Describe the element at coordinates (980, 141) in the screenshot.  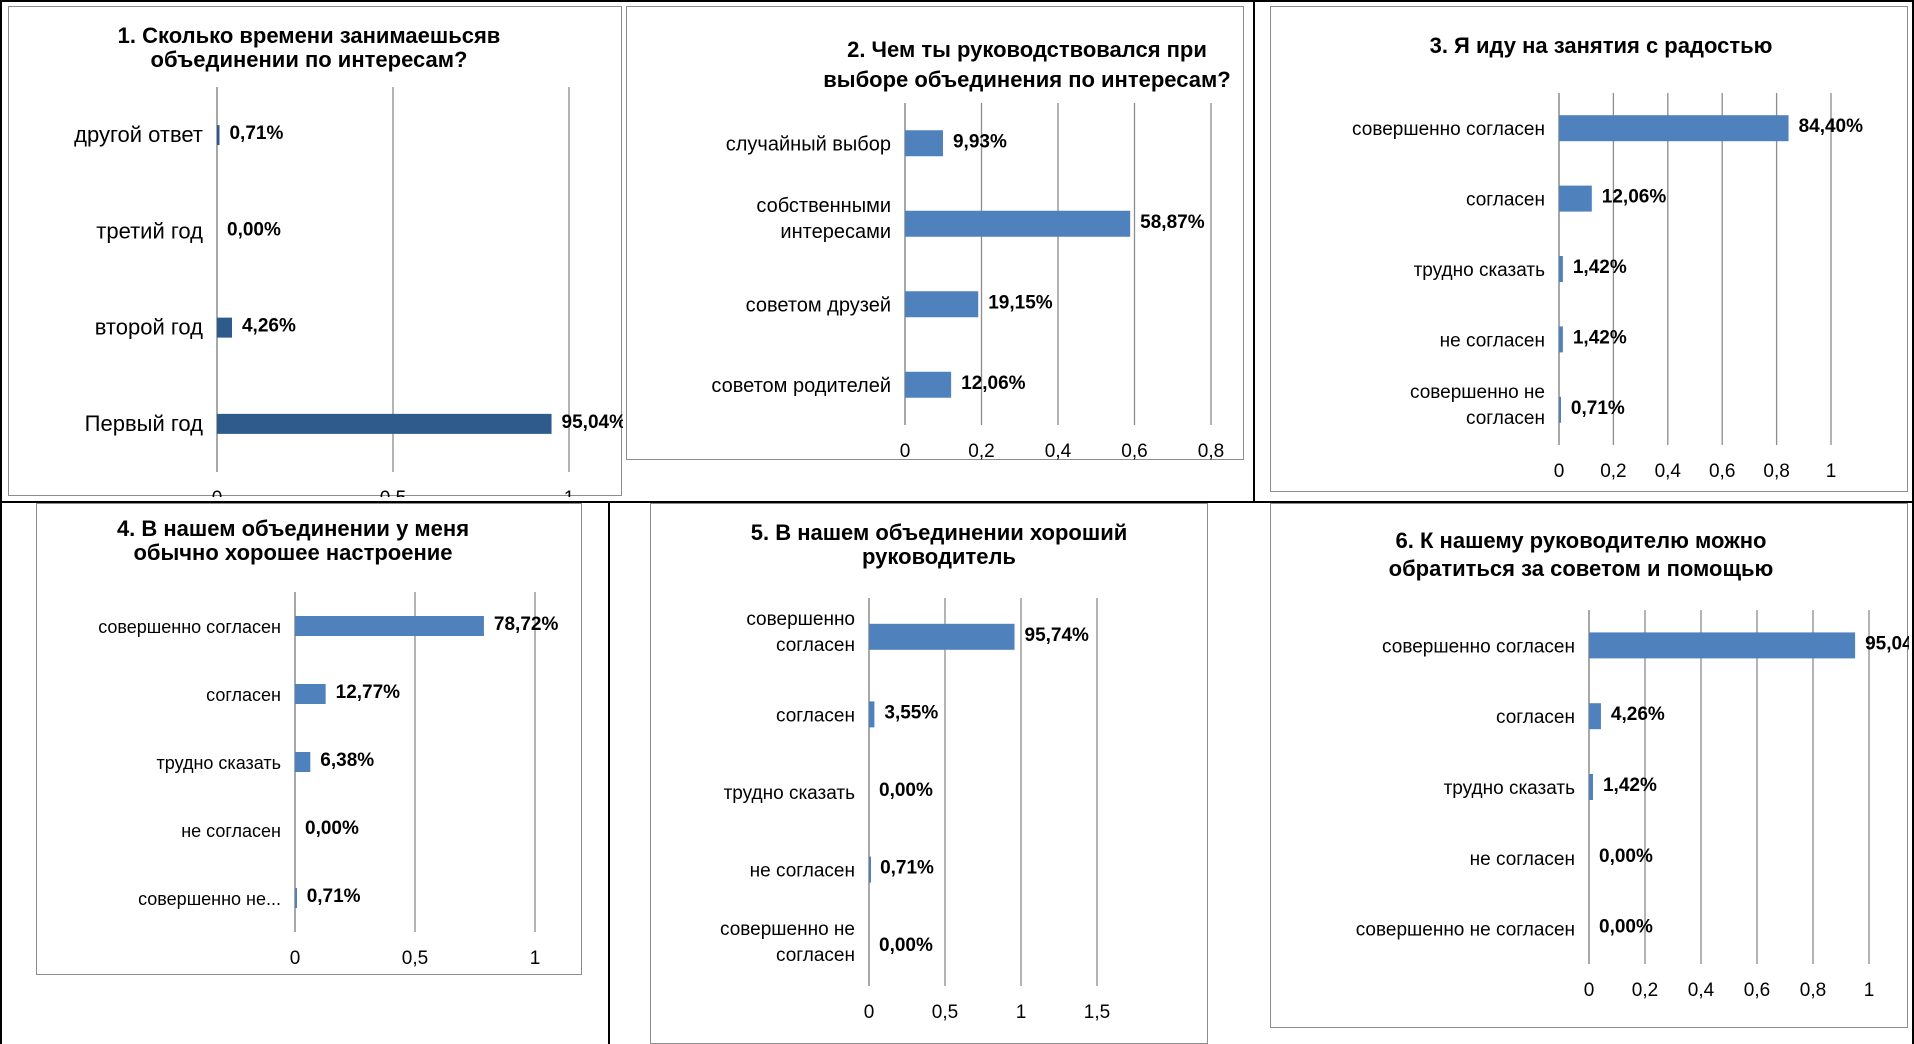
I see `data-label: 9,93%` at that location.